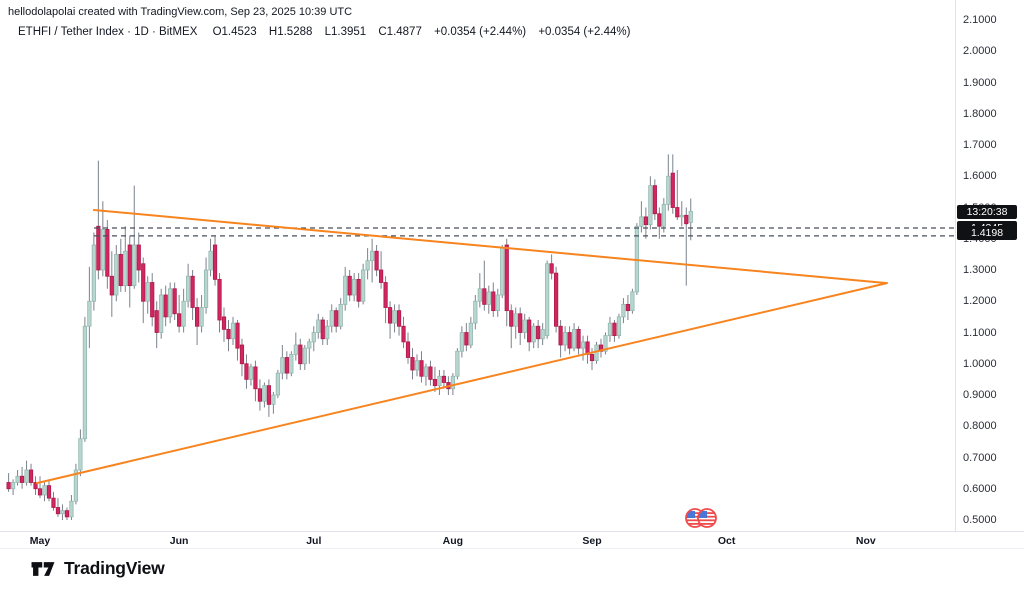 The image size is (1024, 594). What do you see at coordinates (980, 82) in the screenshot?
I see `price-tick-label: 1.9000` at bounding box center [980, 82].